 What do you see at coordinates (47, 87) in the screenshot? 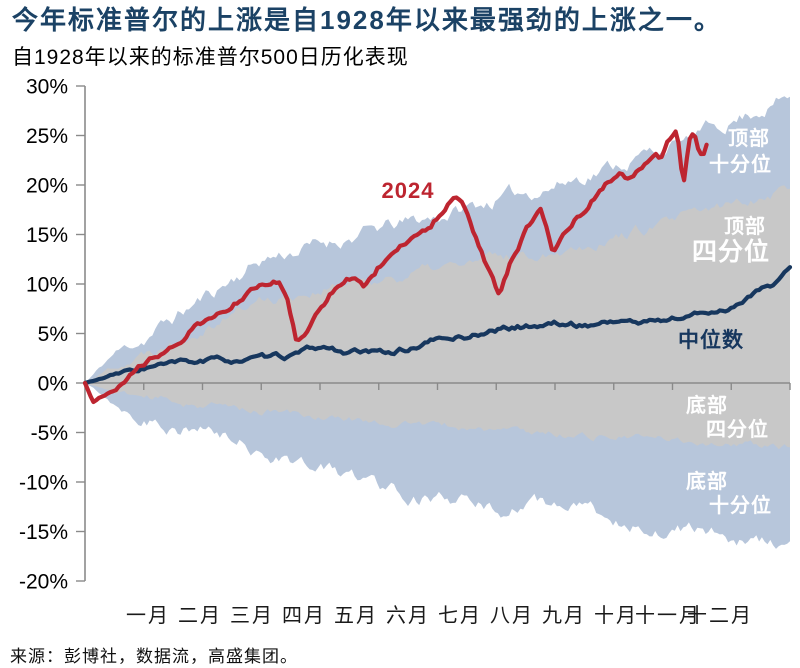
I see `y-tick-label: 30%` at bounding box center [47, 87].